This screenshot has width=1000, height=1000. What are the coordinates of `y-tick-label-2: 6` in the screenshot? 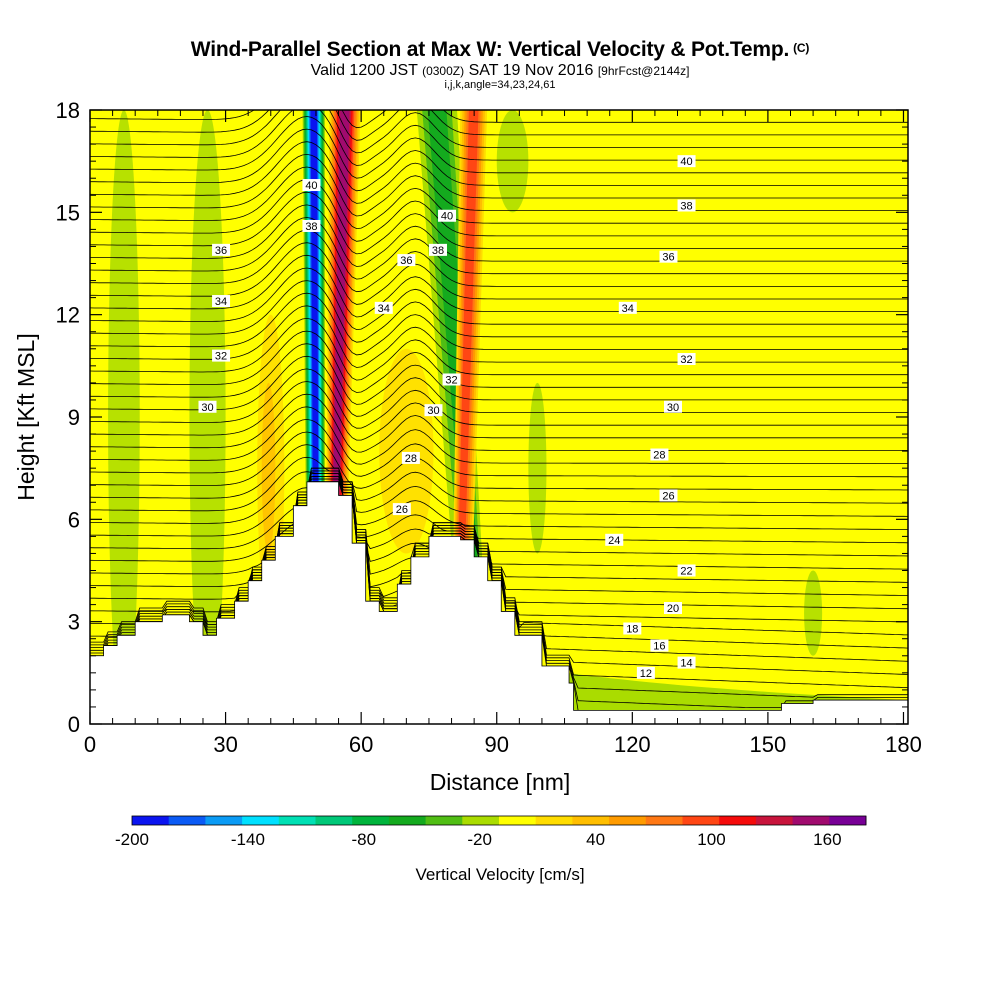 It's located at (74, 519).